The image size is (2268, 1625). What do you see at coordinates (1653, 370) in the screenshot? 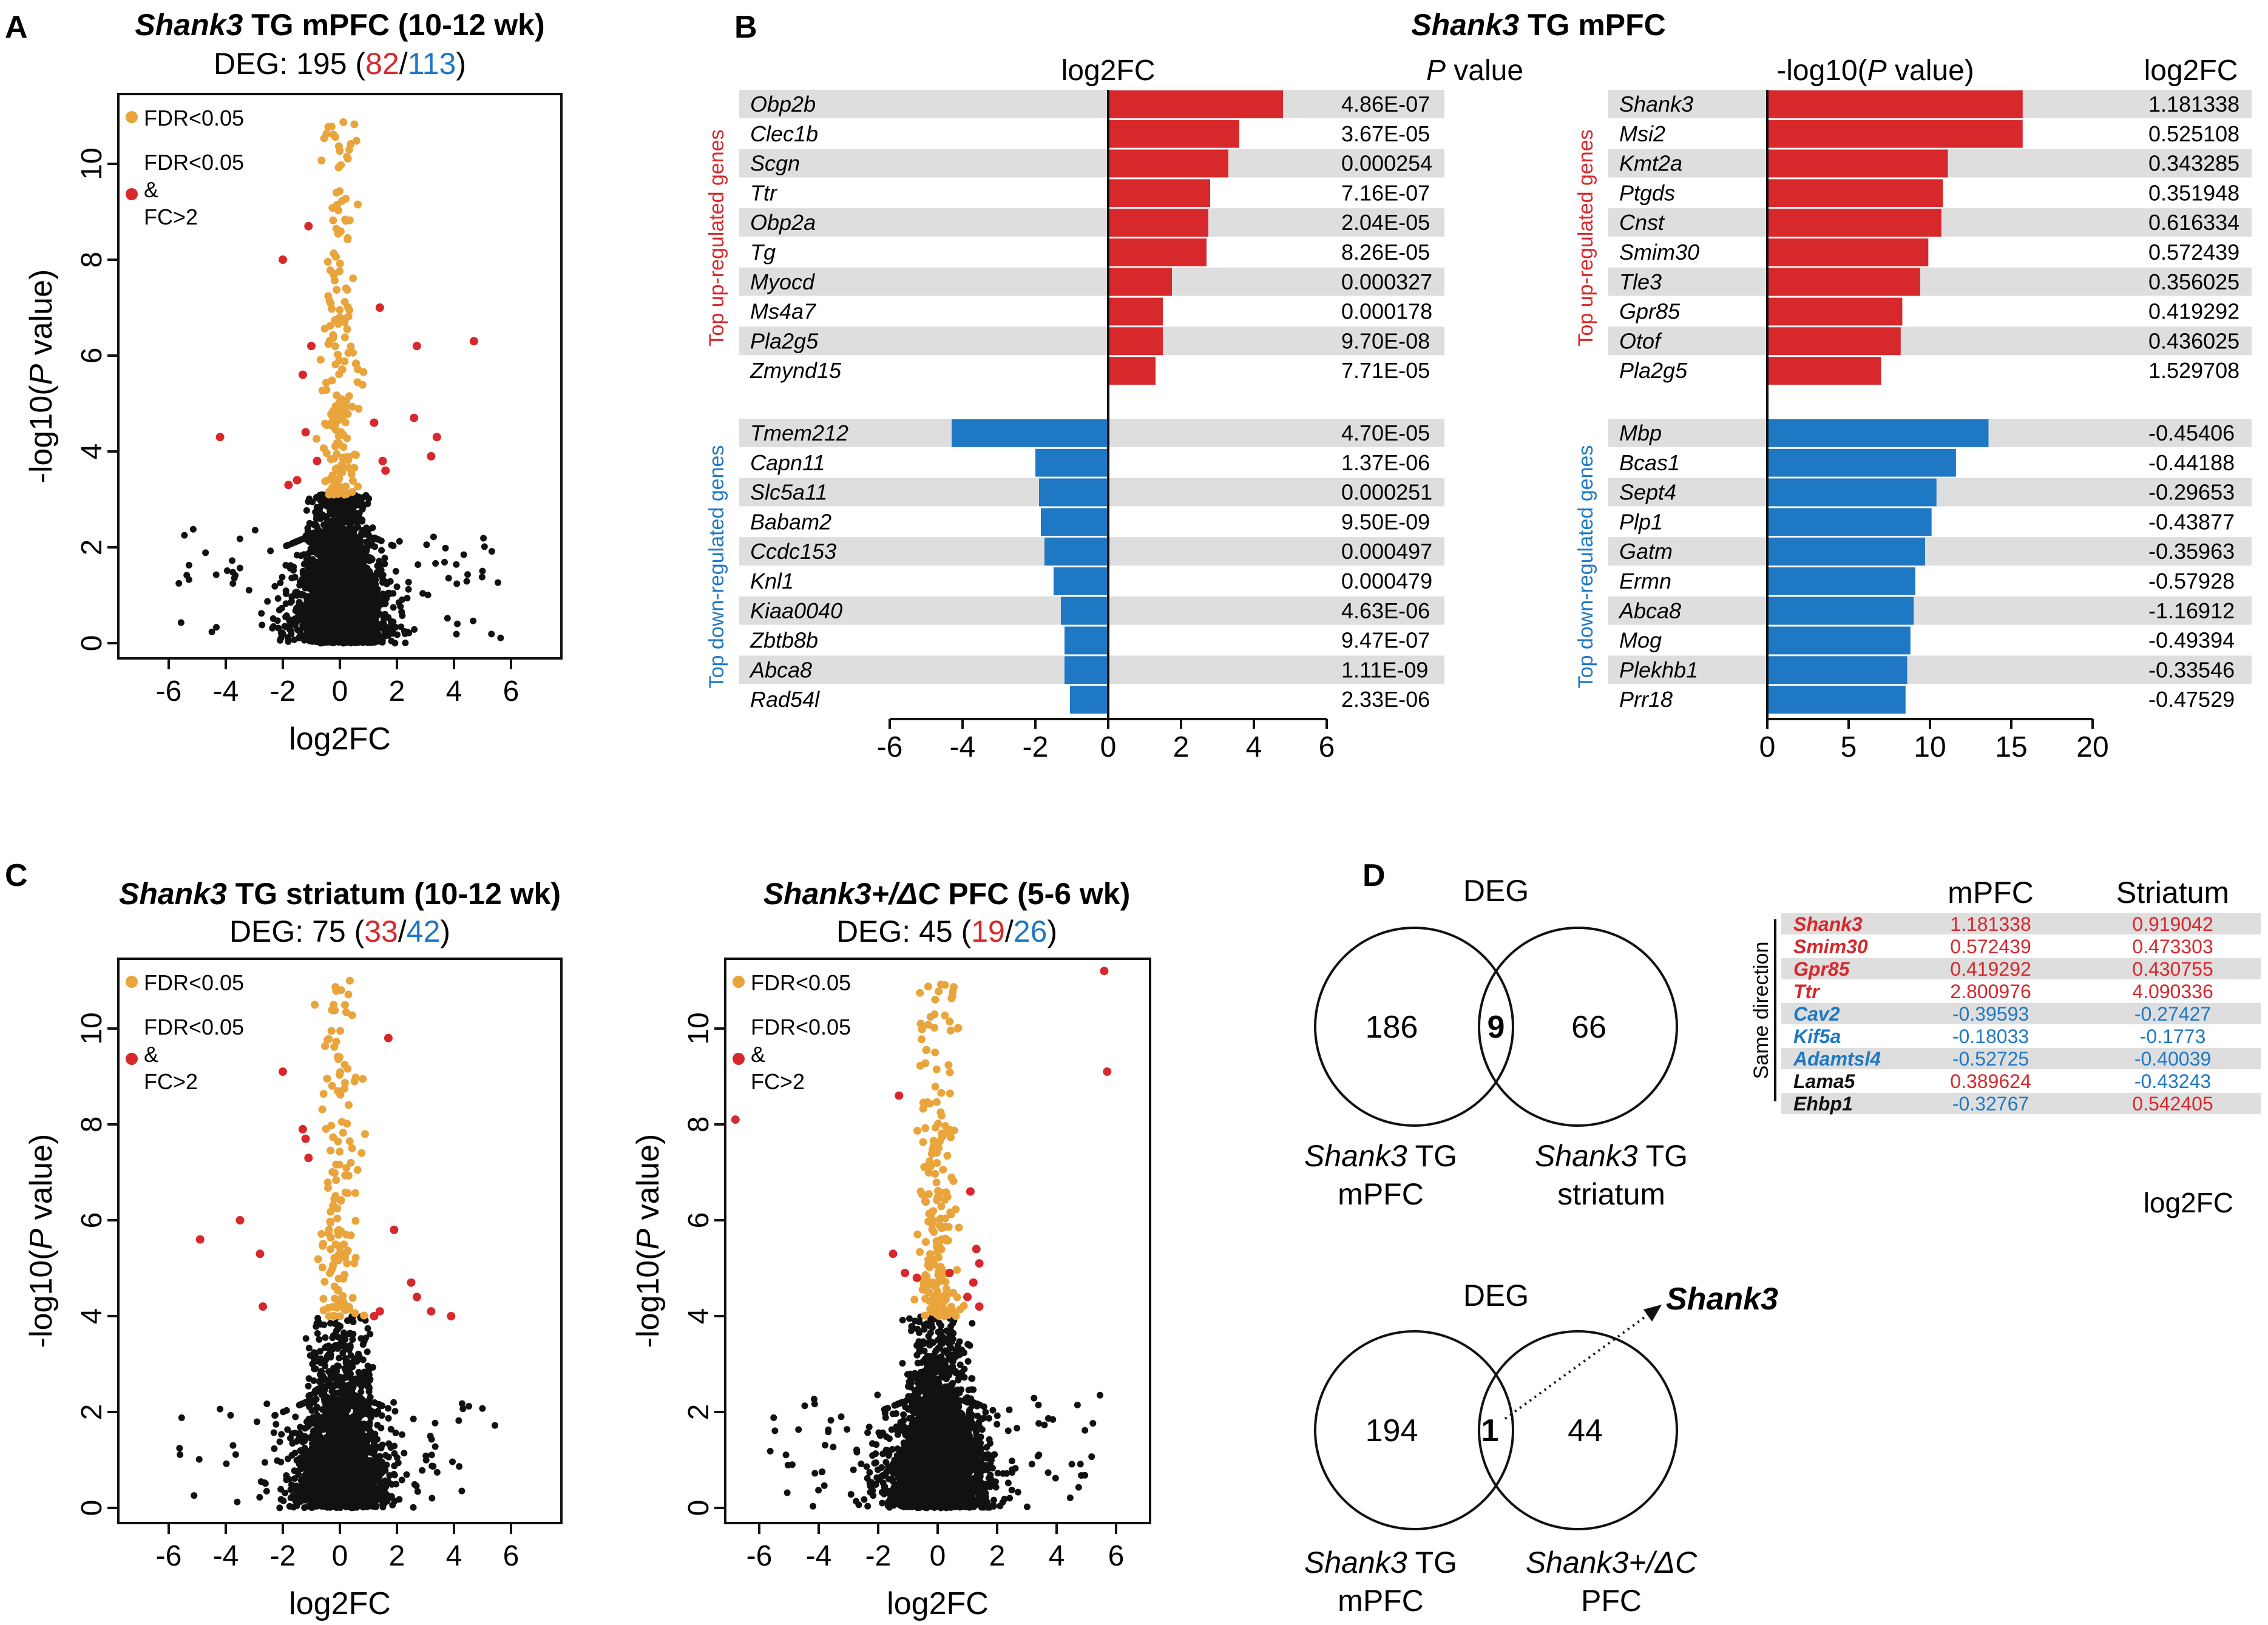
I see `gene-label: Pla2g5` at bounding box center [1653, 370].